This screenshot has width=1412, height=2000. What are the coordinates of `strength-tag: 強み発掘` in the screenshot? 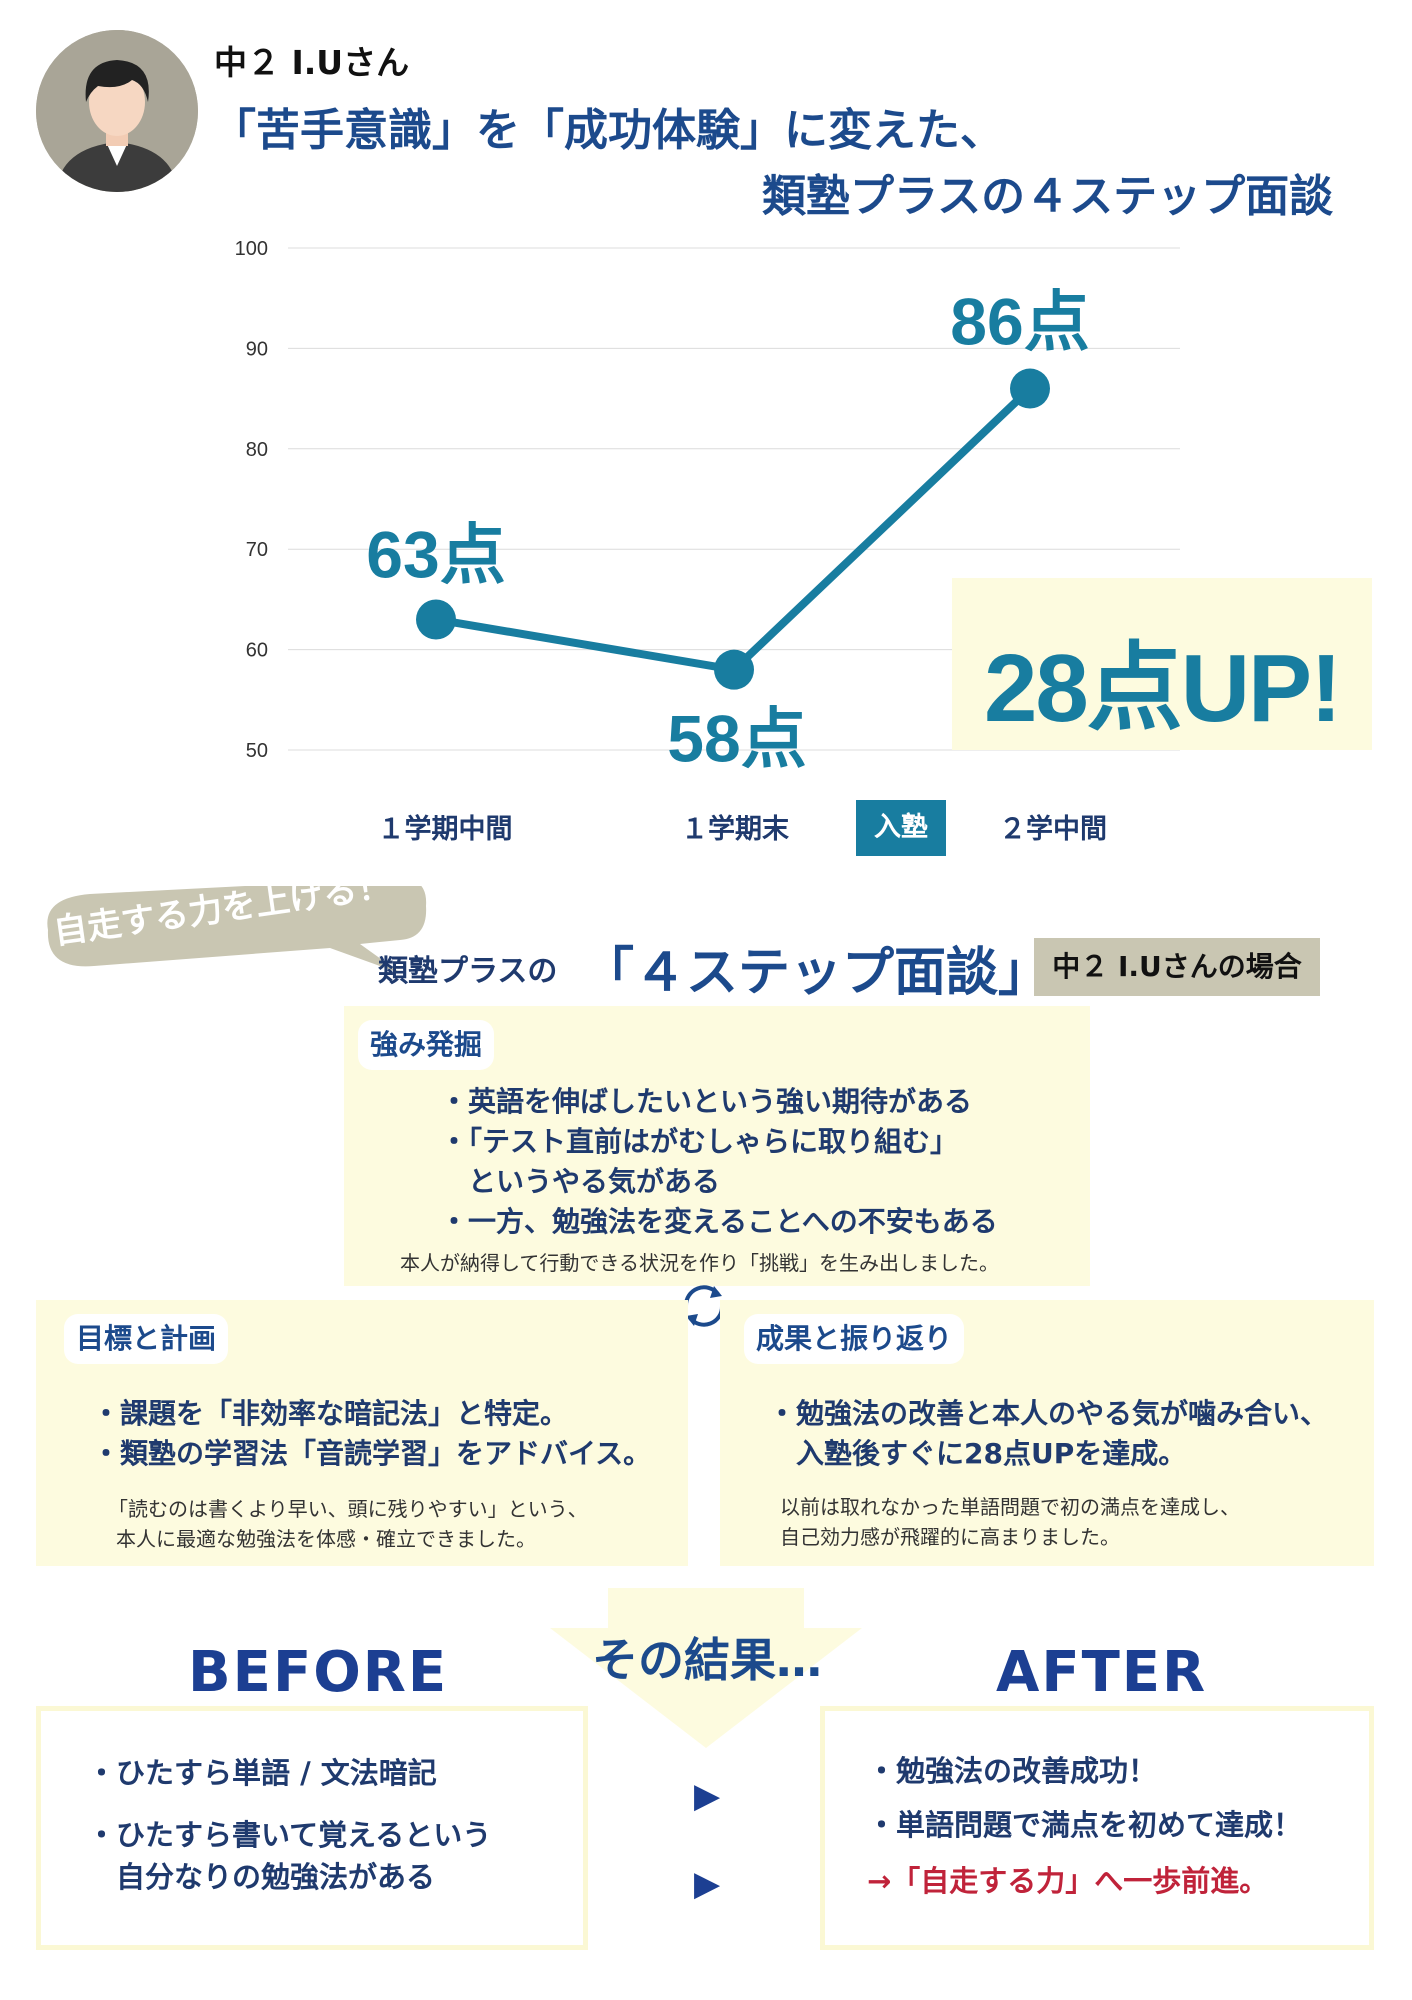 It's located at (426, 1045).